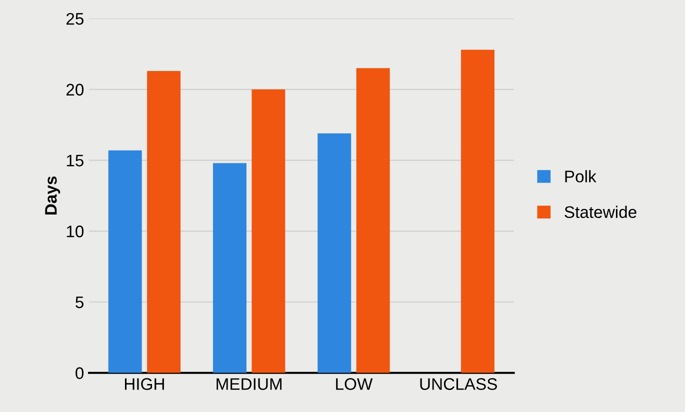  I want to click on legend-label: Polk, so click(580, 176).